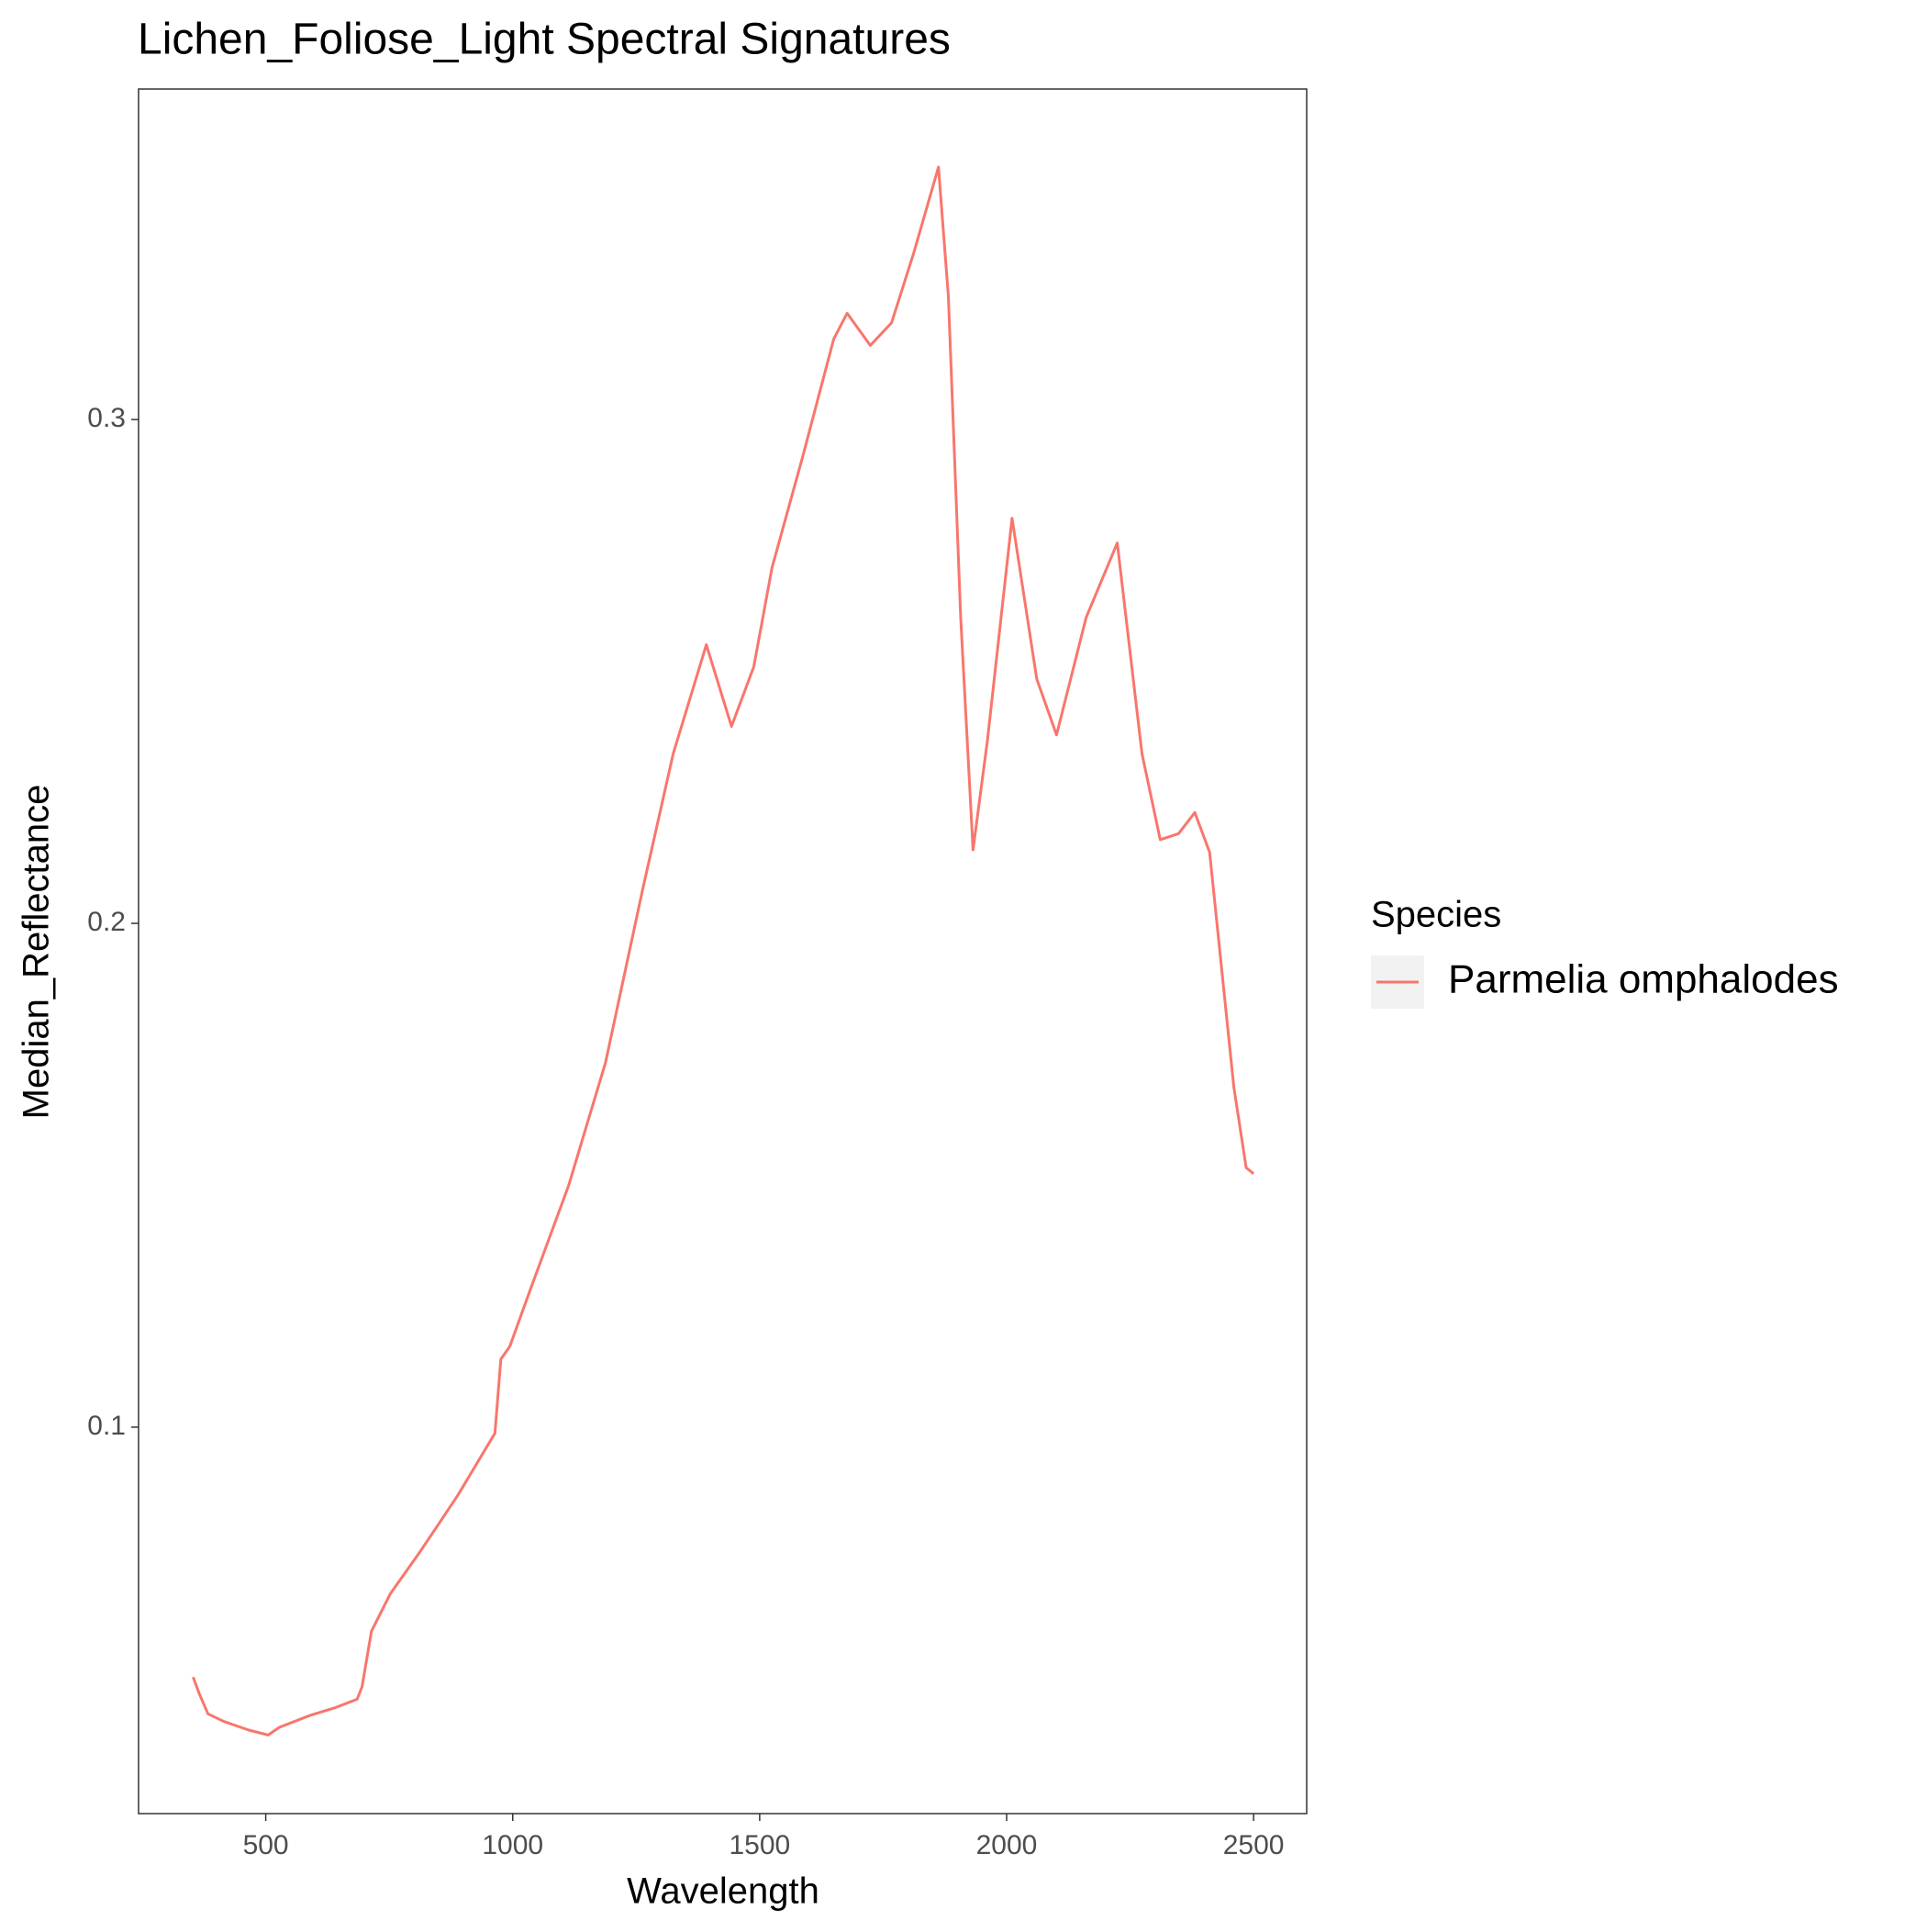  I want to click on legend-label: Parmelia omphalodes, so click(1643, 979).